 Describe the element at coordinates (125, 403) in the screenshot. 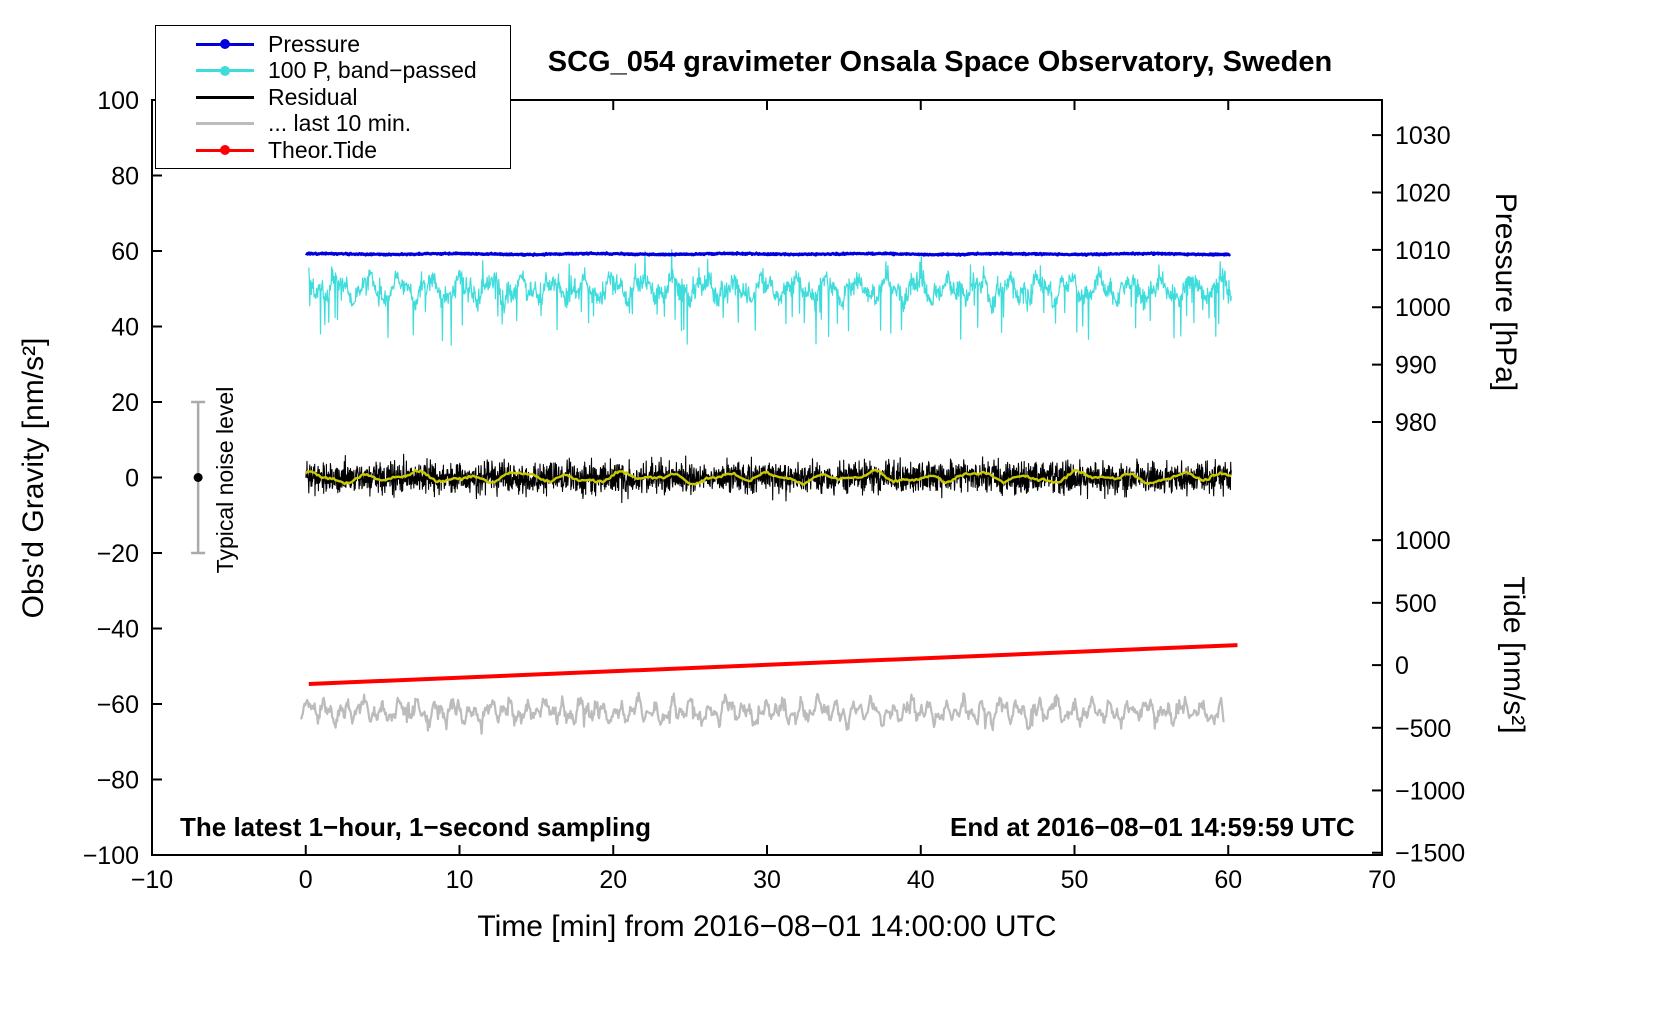

I see `y-left-tick-label: 20` at that location.